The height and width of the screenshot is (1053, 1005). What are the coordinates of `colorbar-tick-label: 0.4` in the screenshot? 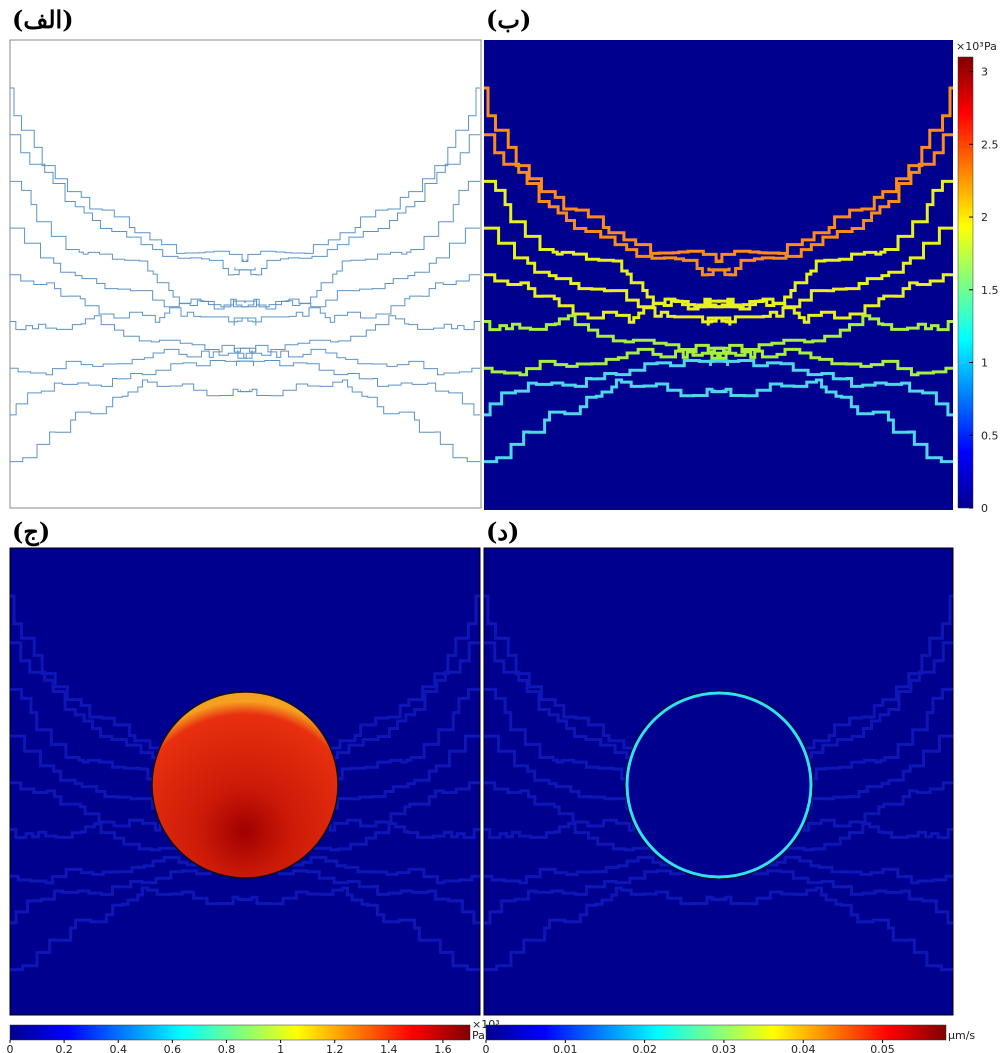 It's located at (118, 1048).